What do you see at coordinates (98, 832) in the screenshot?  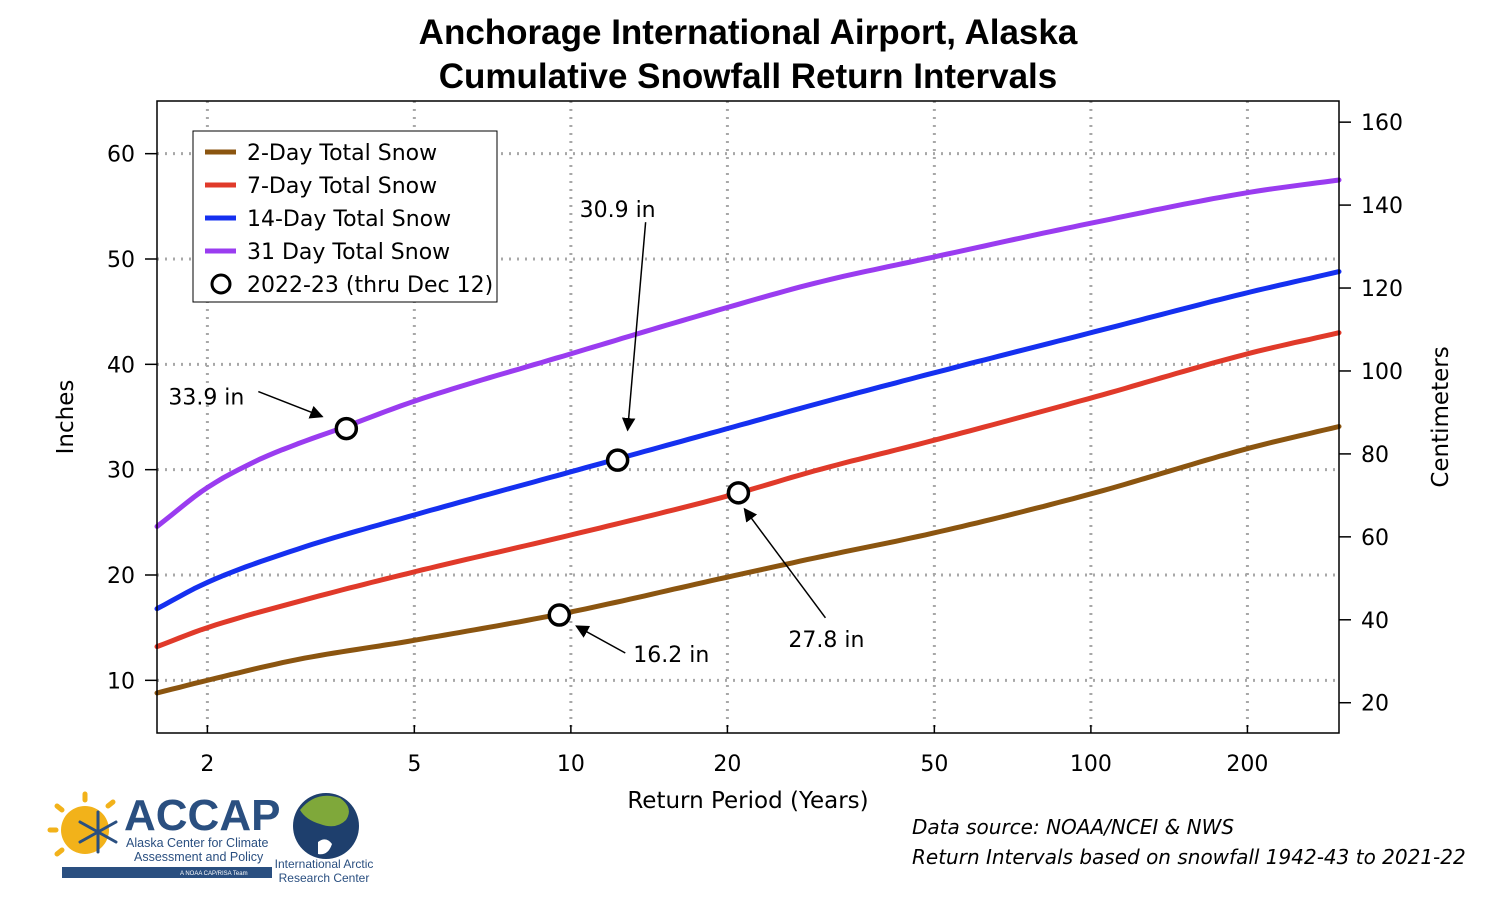 I see `snowflake-icon` at bounding box center [98, 832].